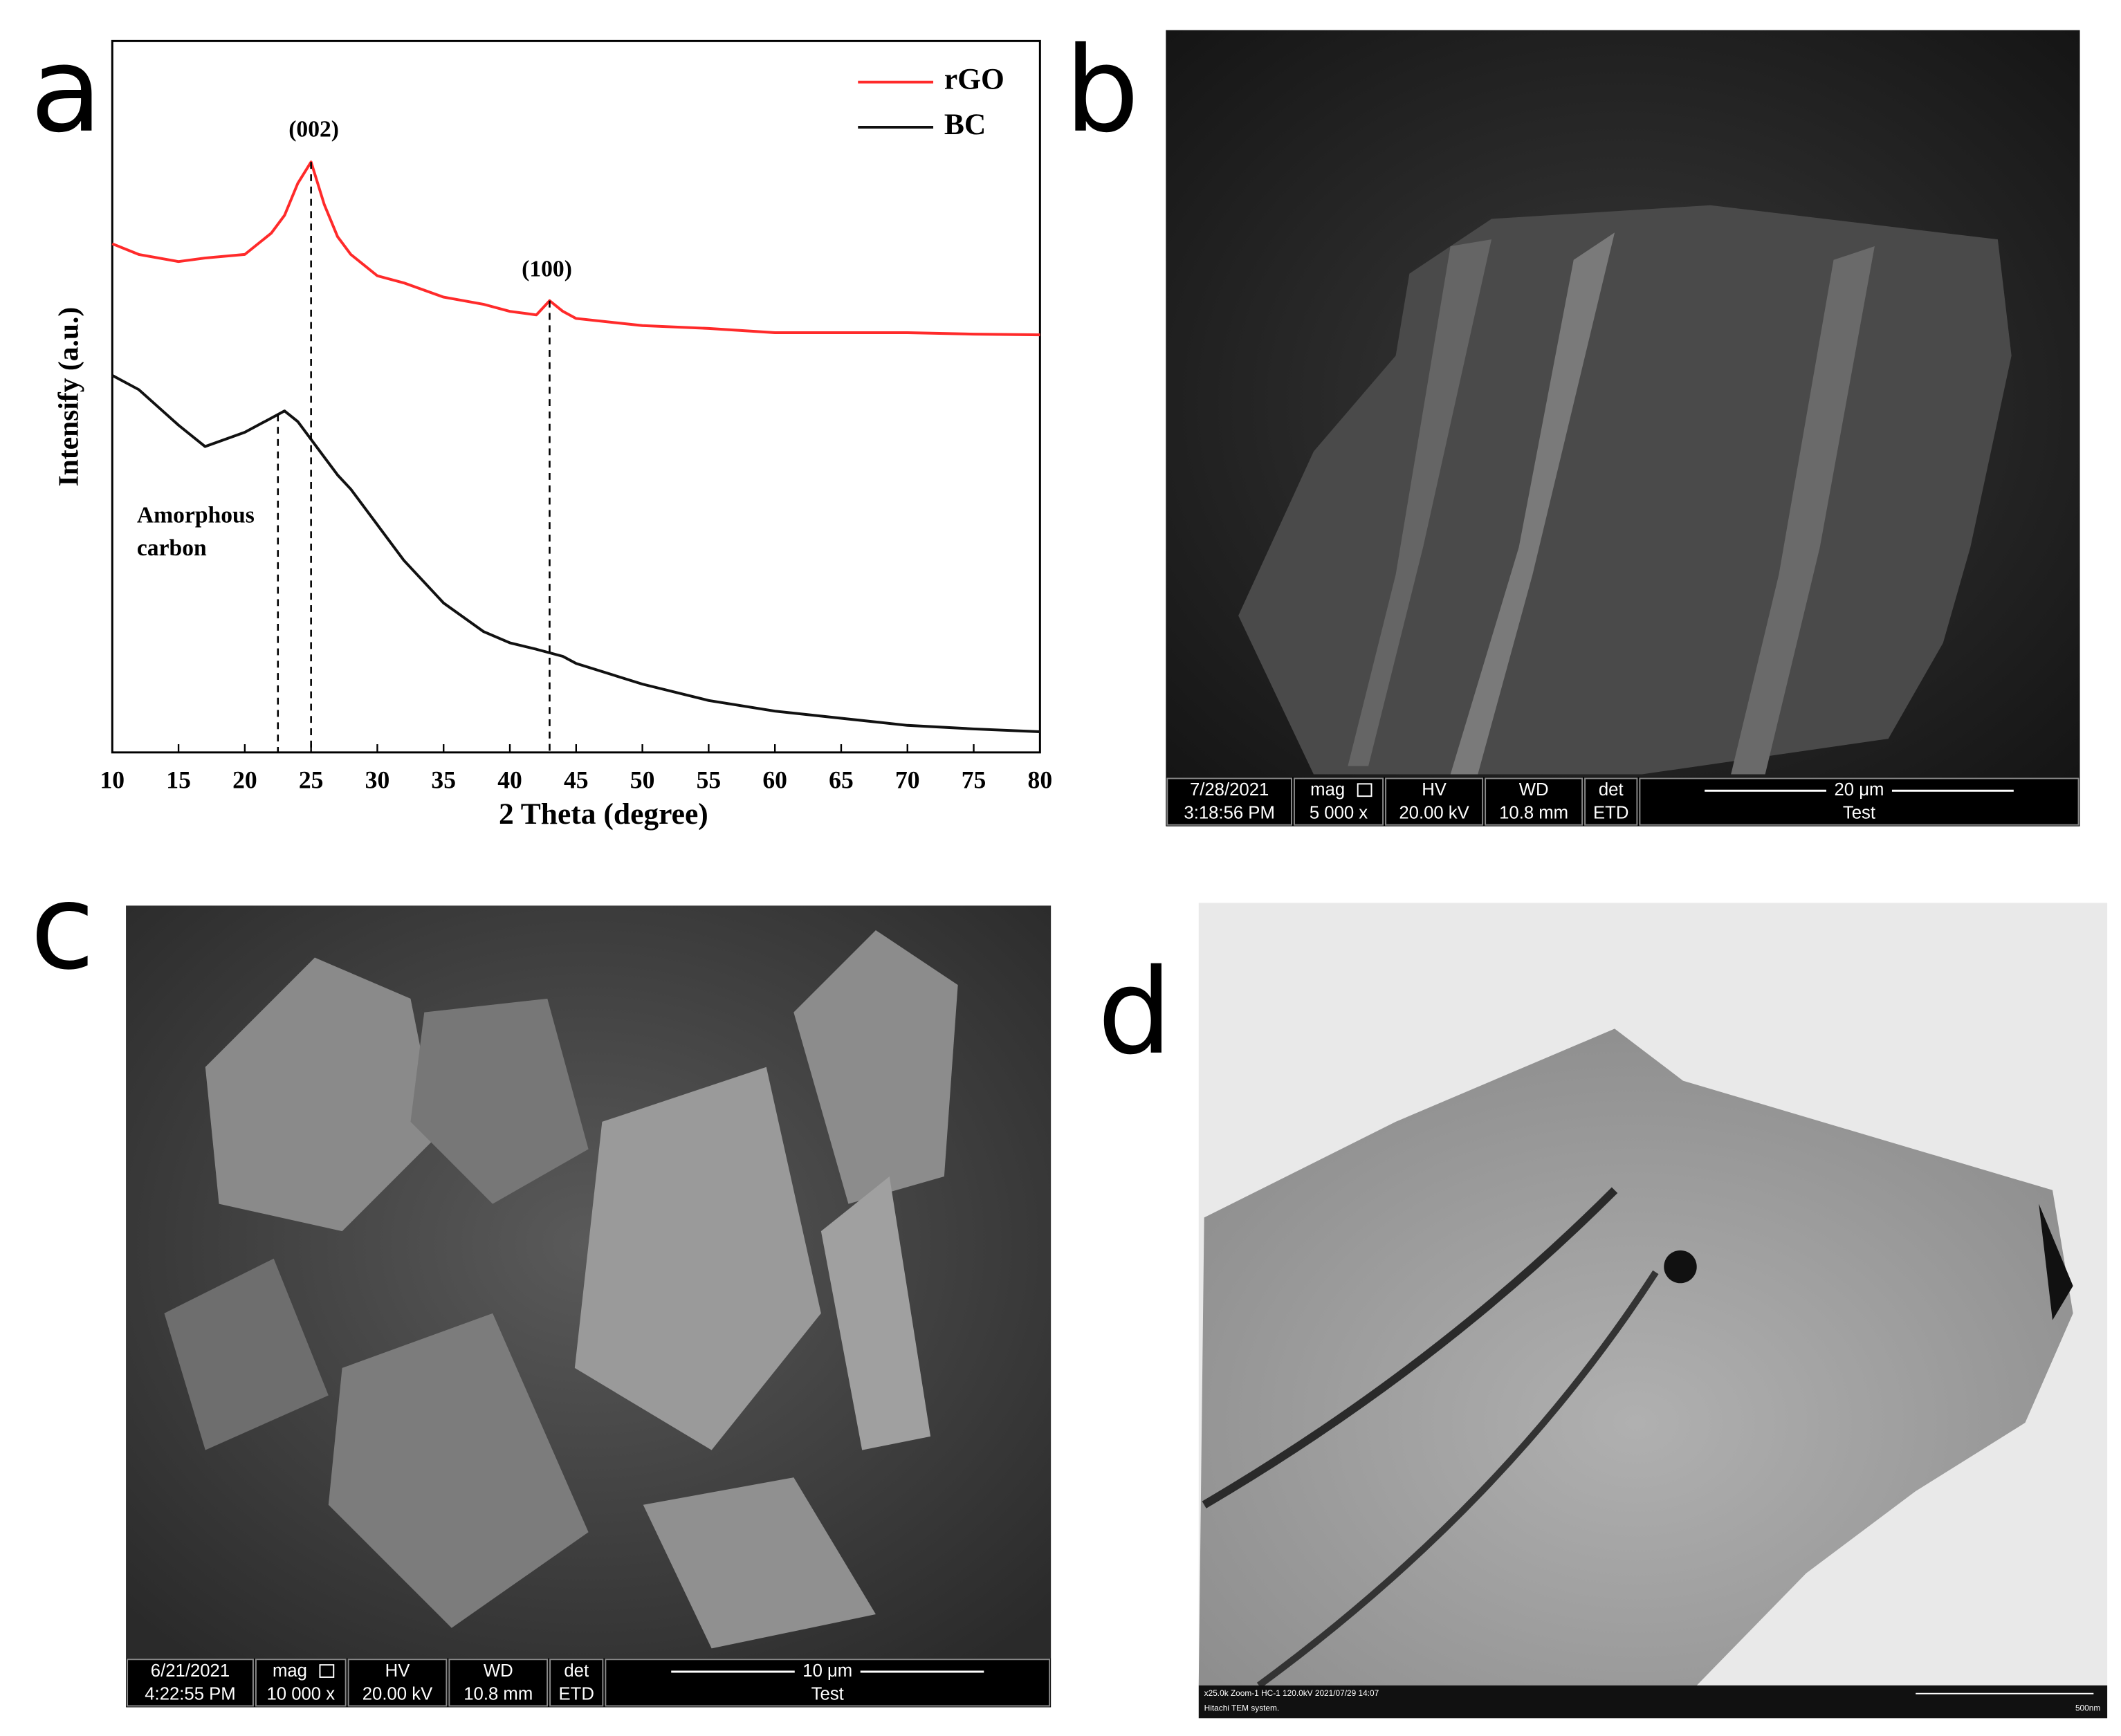 The image size is (2121, 1736). I want to click on x-tick-label: 20, so click(244, 780).